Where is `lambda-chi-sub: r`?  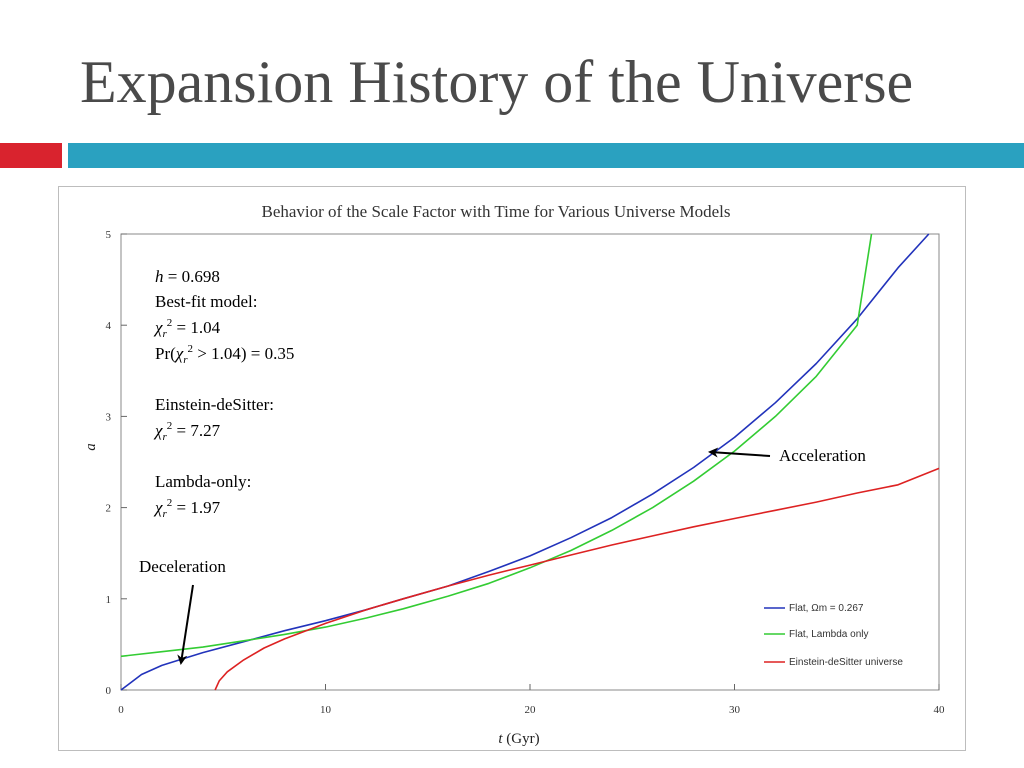 lambda-chi-sub: r is located at coordinates (164, 514).